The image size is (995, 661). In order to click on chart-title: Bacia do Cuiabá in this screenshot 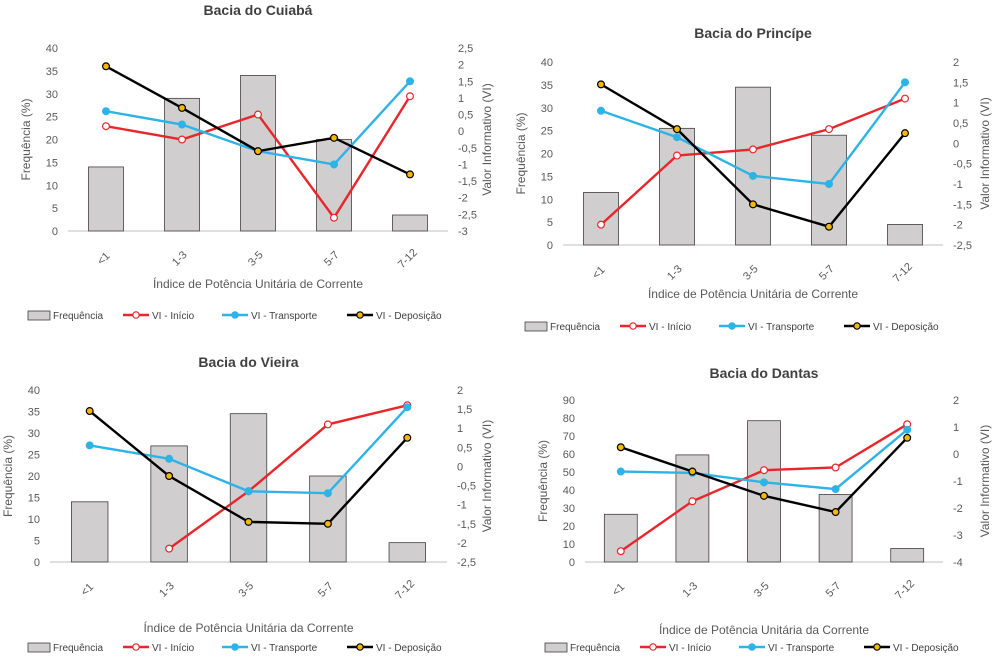, I will do `click(258, 10)`.